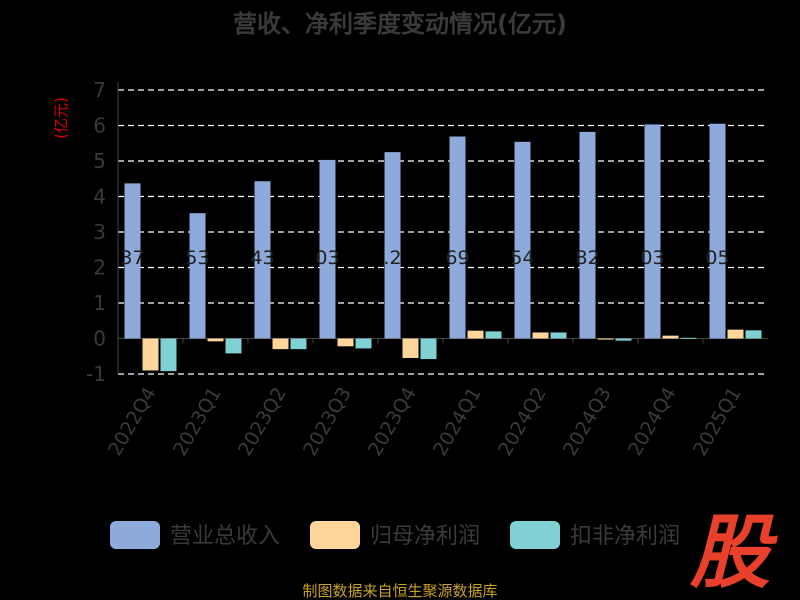  Describe the element at coordinates (197, 258) in the screenshot. I see `data-label: 53` at that location.